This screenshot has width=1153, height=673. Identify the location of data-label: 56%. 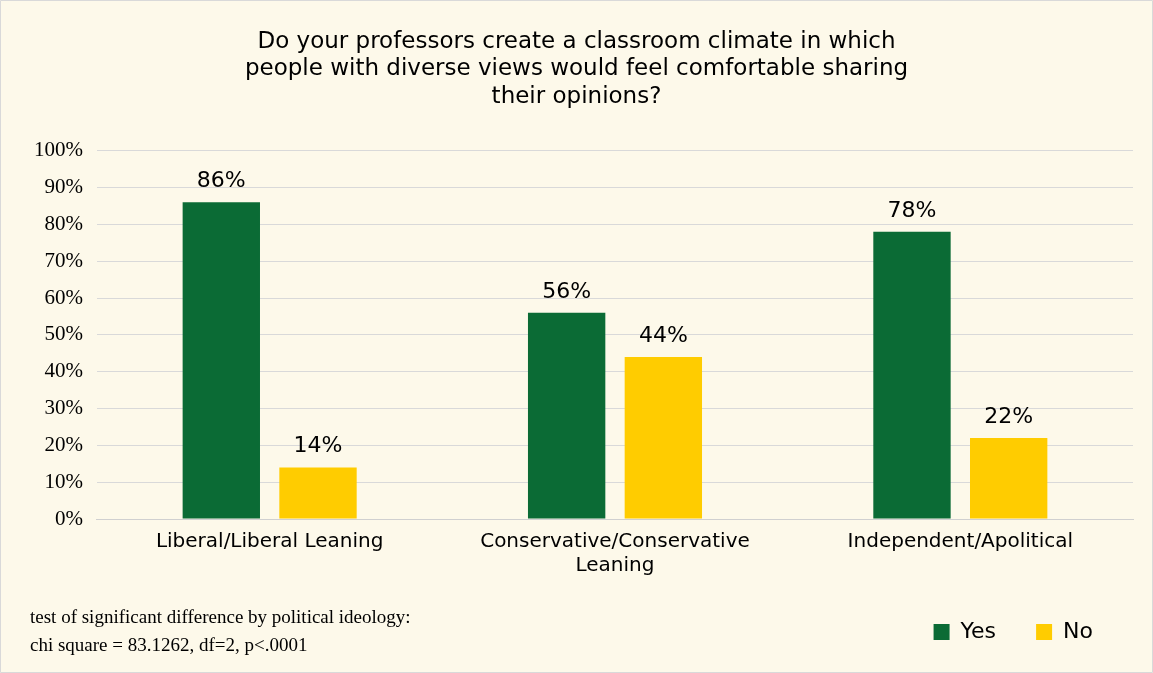
(567, 290).